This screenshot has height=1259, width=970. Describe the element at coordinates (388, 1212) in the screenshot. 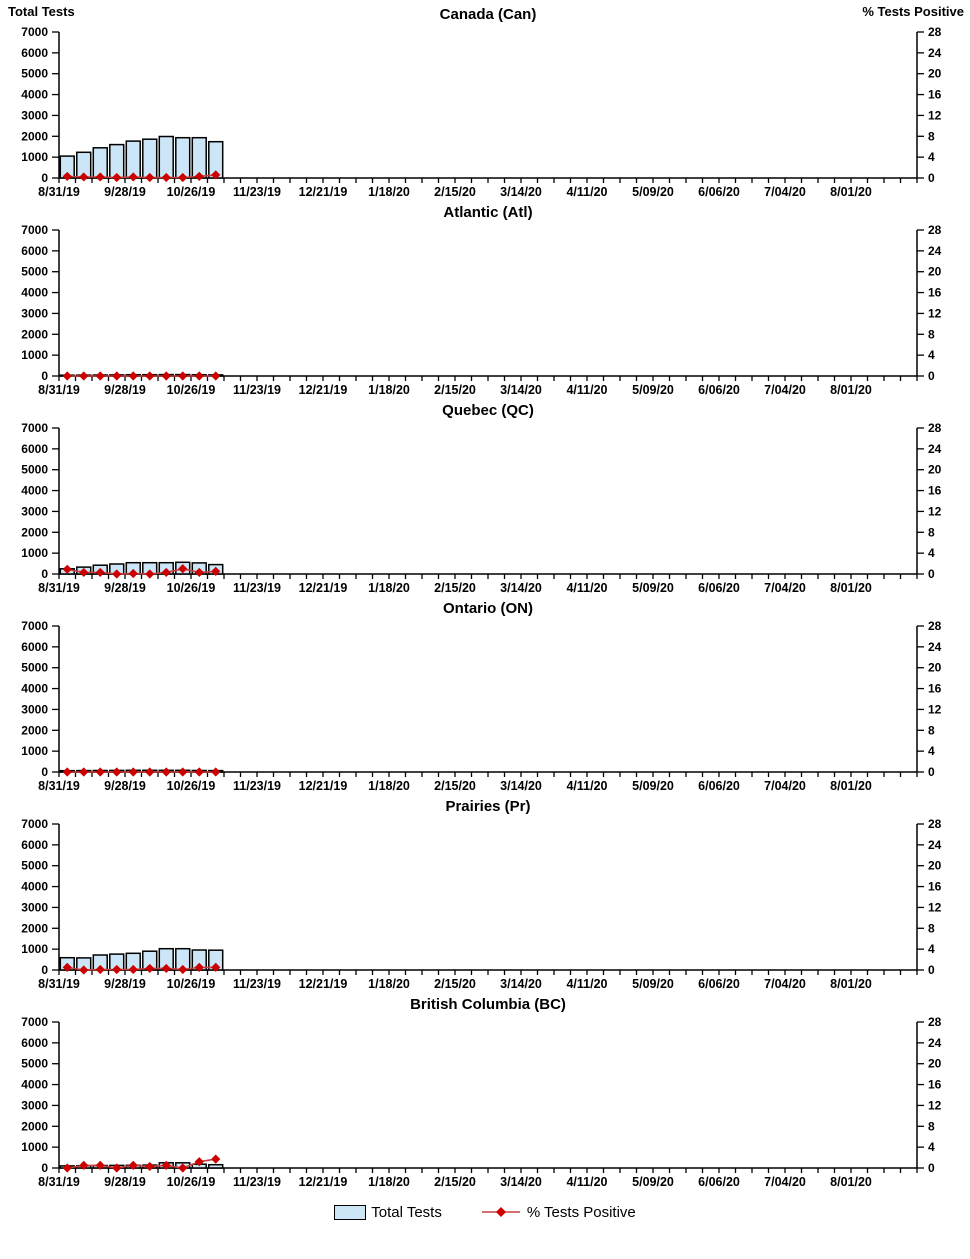

I see `legend-total-tests: Total Tests` at that location.